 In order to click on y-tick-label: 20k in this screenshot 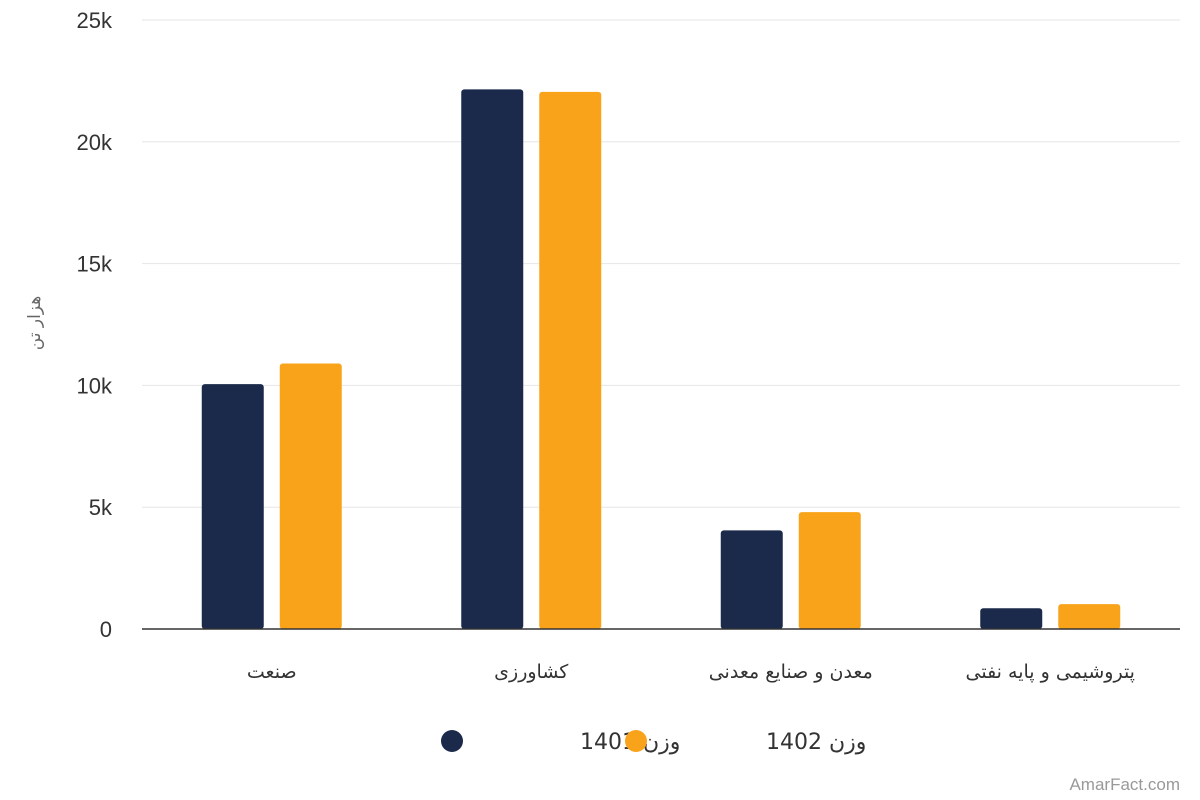, I will do `click(95, 142)`.